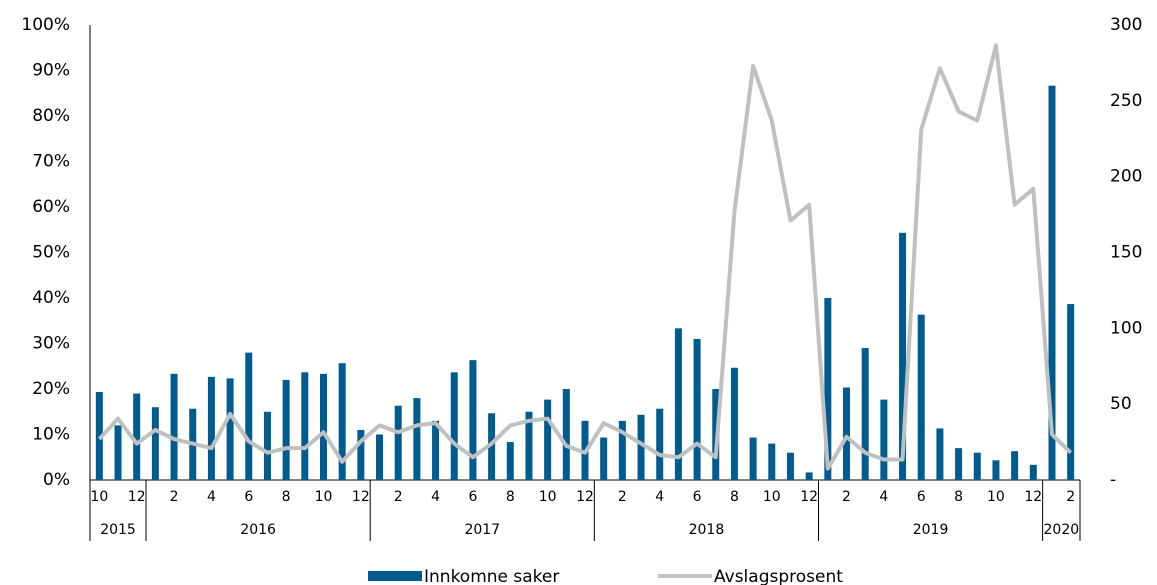  Describe the element at coordinates (1126, 177) in the screenshot. I see `y2-tick-label: 200` at that location.